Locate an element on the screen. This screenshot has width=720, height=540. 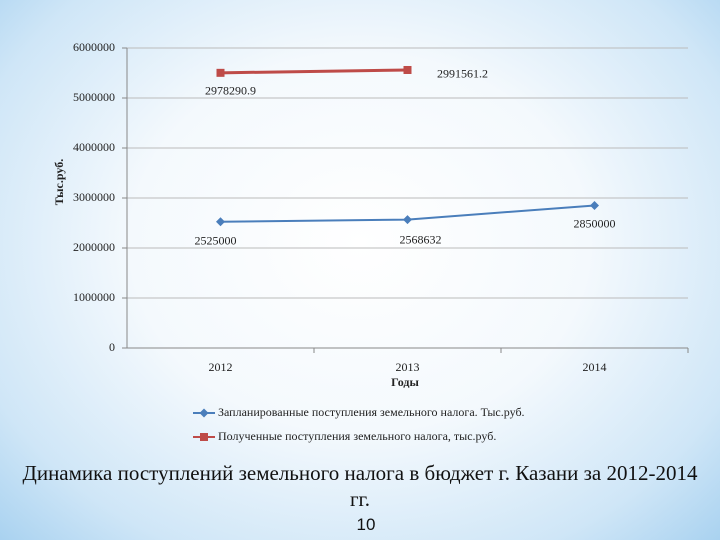
y-tick-label: 2000000 is located at coordinates (94, 247).